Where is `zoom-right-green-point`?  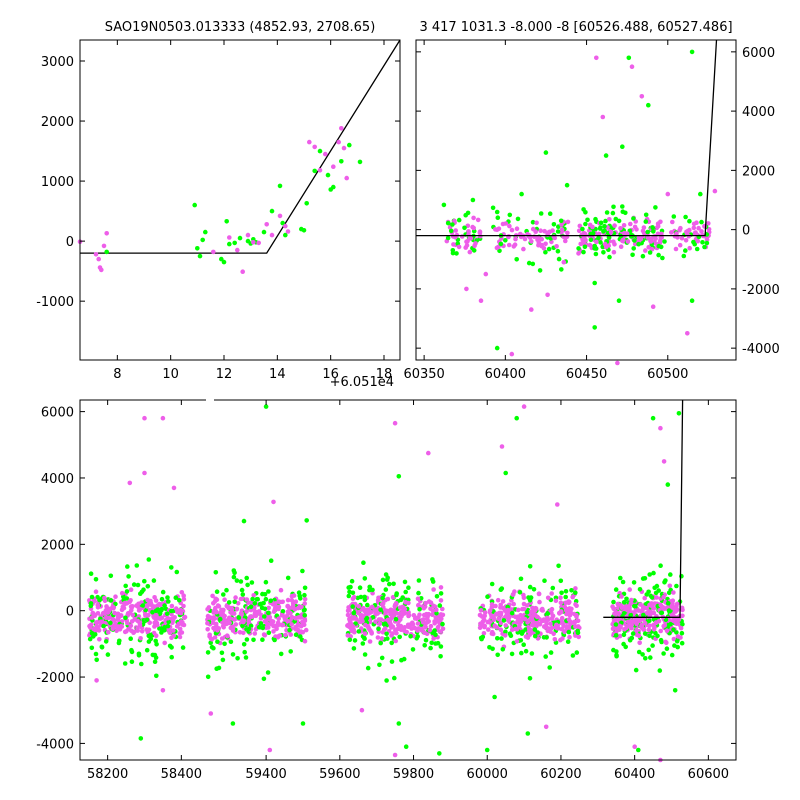
zoom-right-green-point is located at coordinates (629, 58).